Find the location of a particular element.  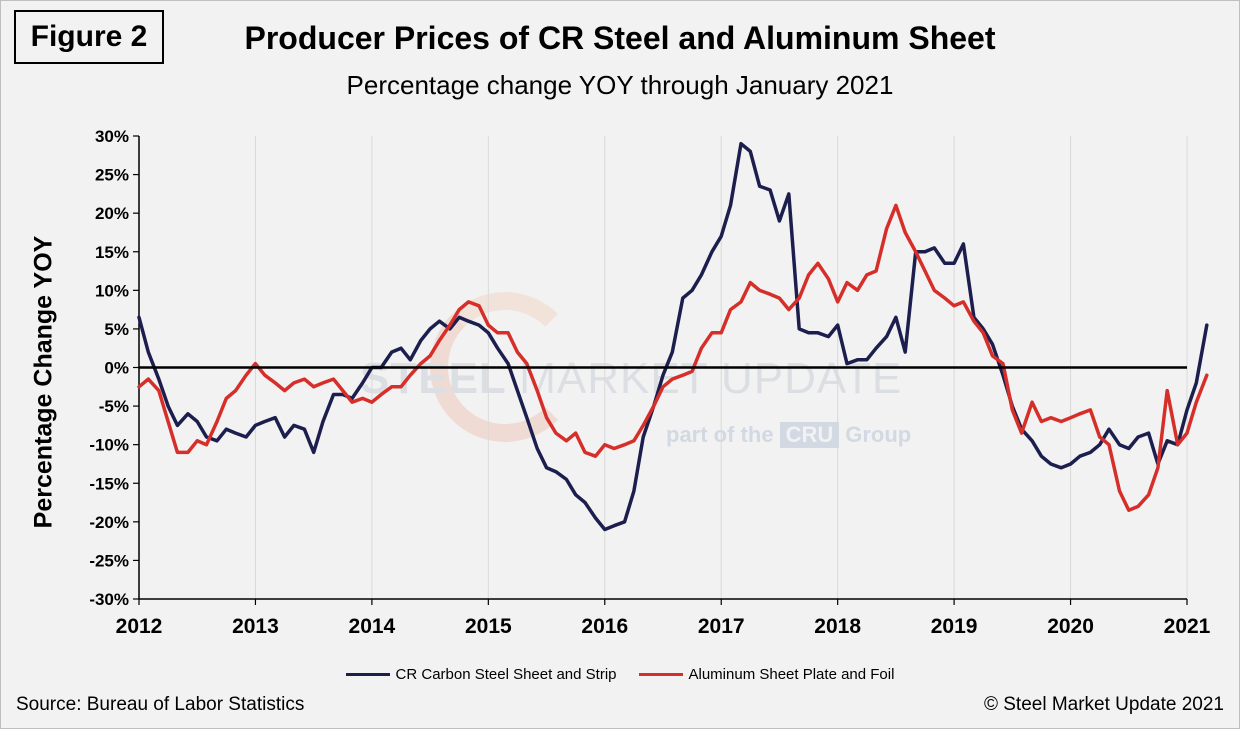

figure-label: Figure 2 is located at coordinates (89, 37).